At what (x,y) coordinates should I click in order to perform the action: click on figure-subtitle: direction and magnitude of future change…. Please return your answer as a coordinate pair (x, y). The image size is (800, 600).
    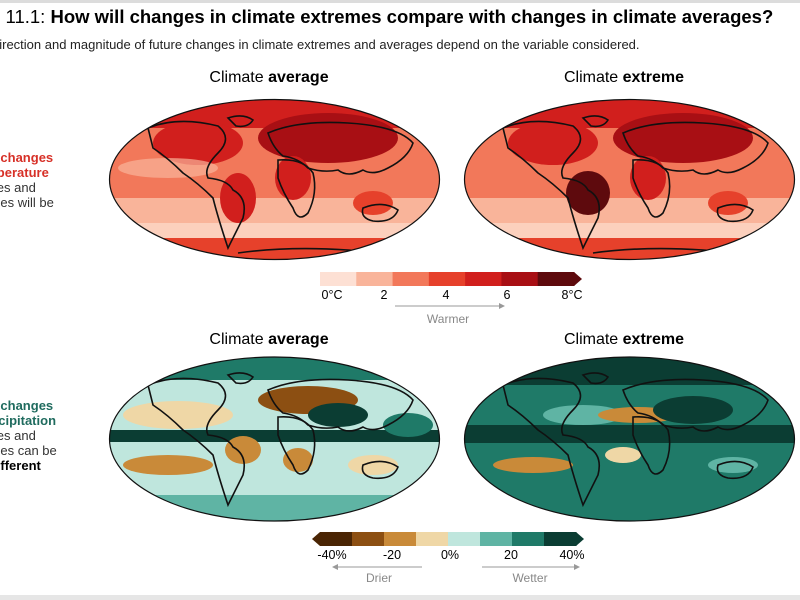
    Looking at the image, I should click on (320, 44).